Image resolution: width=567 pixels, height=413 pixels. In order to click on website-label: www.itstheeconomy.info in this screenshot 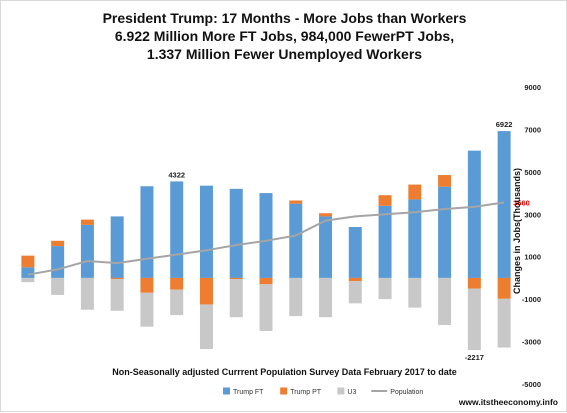, I will do `click(508, 402)`.